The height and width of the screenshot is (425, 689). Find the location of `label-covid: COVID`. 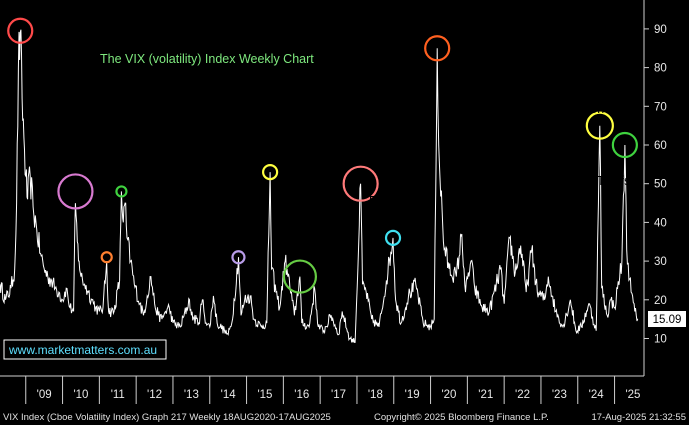

label-covid: COVID is located at coordinates (392, 46).